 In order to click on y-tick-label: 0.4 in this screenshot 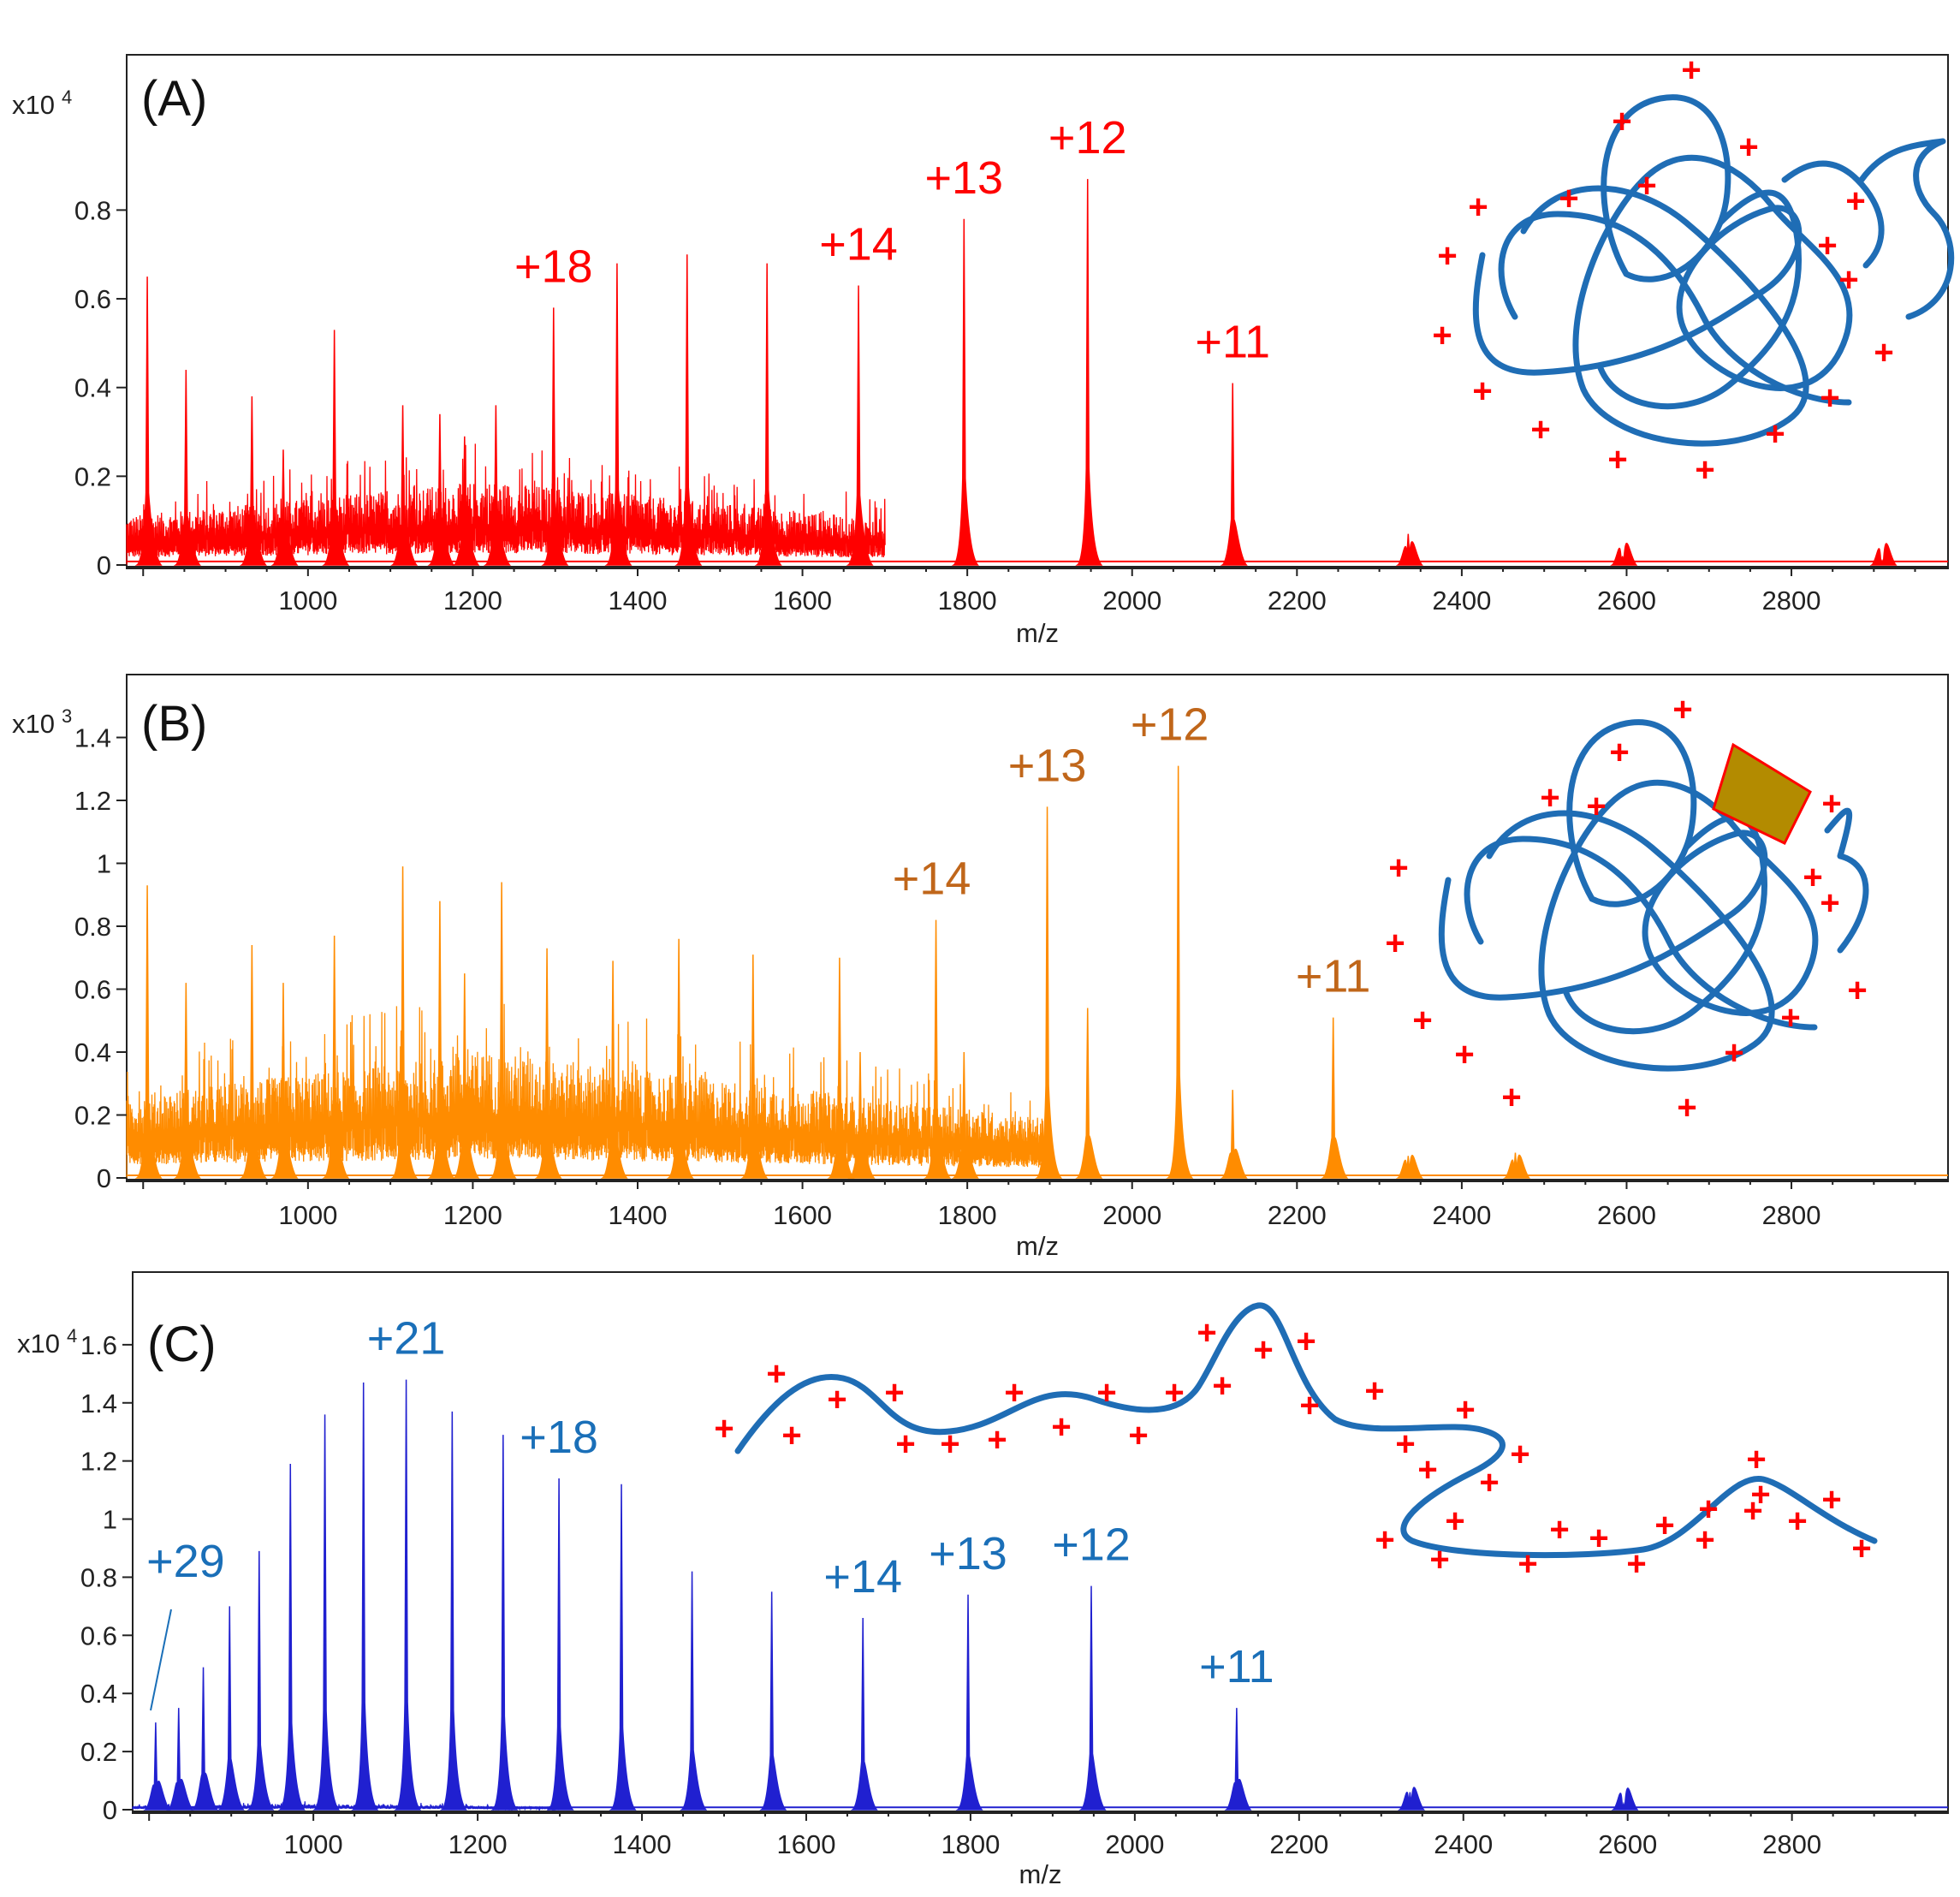, I will do `click(92, 1052)`.